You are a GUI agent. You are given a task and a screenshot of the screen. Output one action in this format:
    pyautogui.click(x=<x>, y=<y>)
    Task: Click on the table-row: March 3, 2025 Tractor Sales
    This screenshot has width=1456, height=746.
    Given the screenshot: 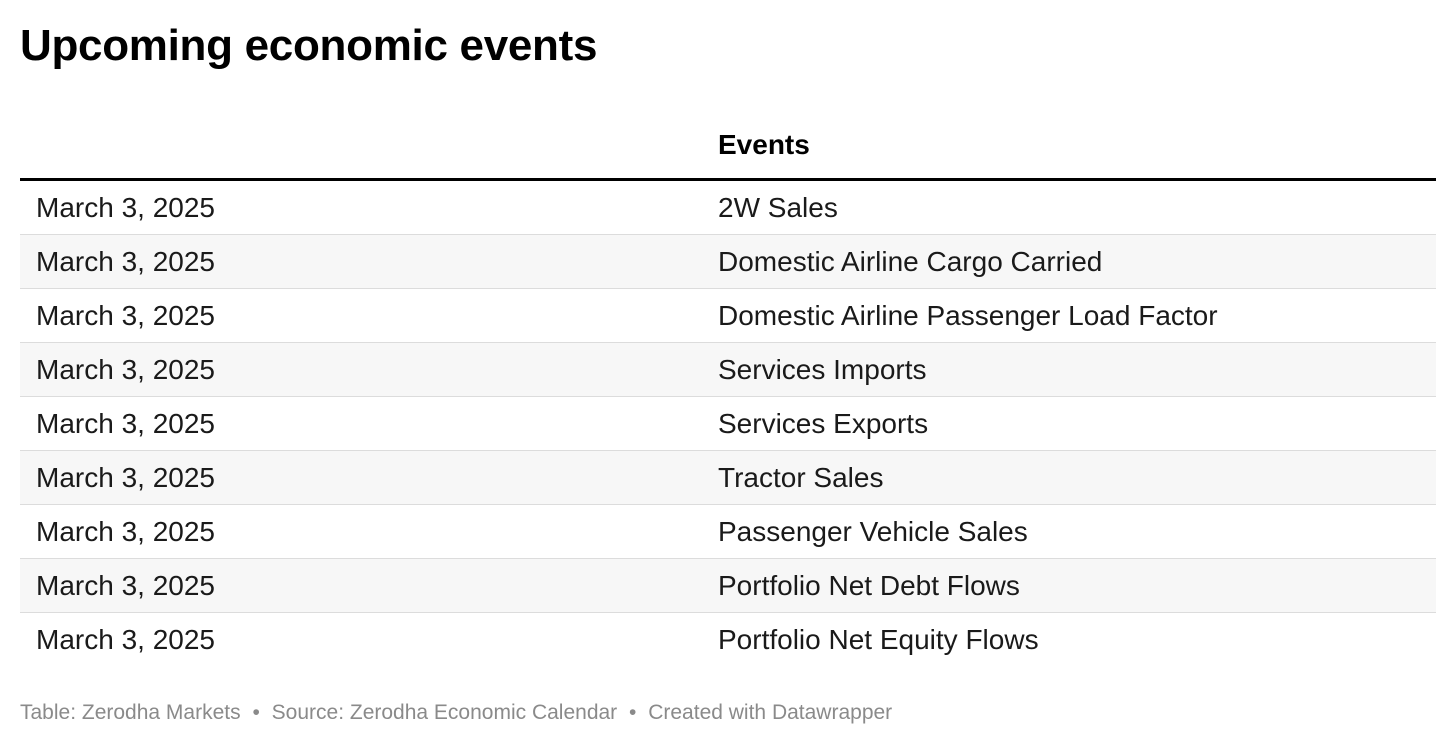 What is the action you would take?
    pyautogui.click(x=728, y=477)
    